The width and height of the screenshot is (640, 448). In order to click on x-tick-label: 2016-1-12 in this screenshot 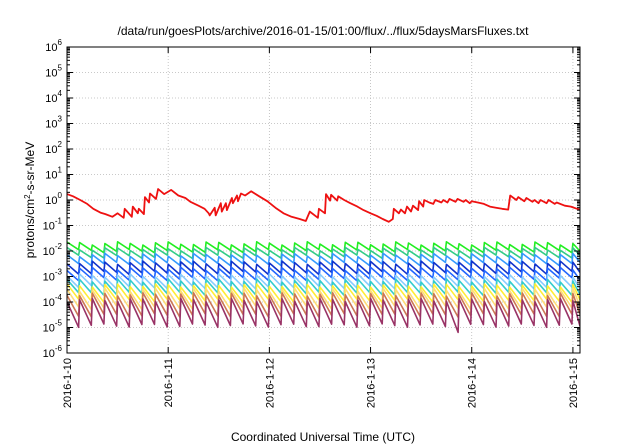, I will do `click(270, 383)`.